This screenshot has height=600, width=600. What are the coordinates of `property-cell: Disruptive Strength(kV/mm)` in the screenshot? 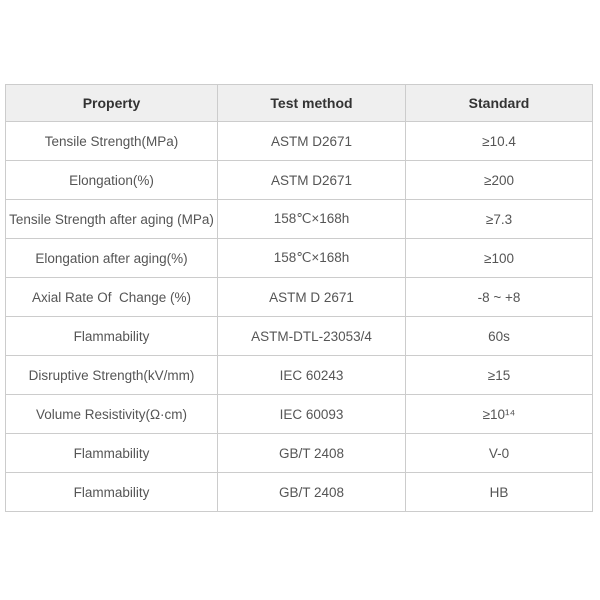 It's located at (111, 375).